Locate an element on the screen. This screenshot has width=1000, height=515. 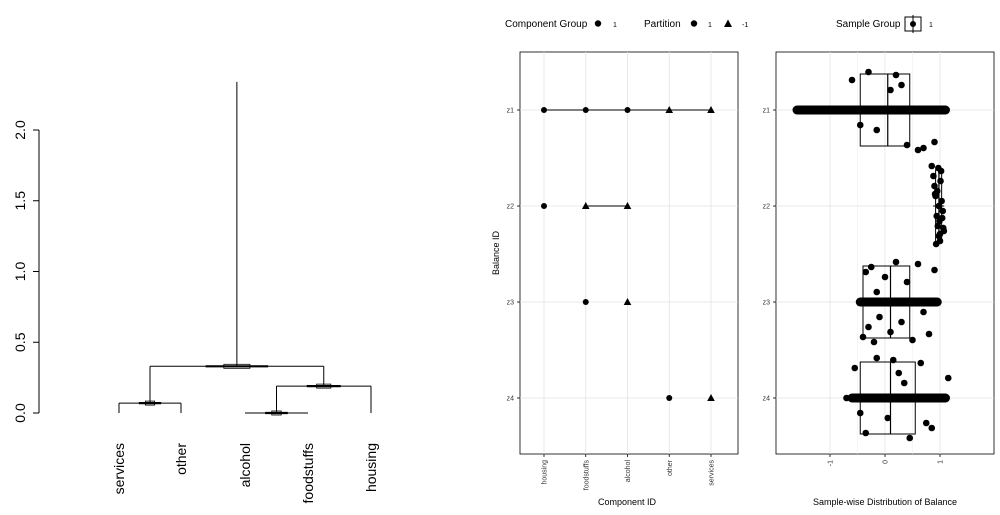
mid-y-axis-label: Balance ID is located at coordinates (496, 252).